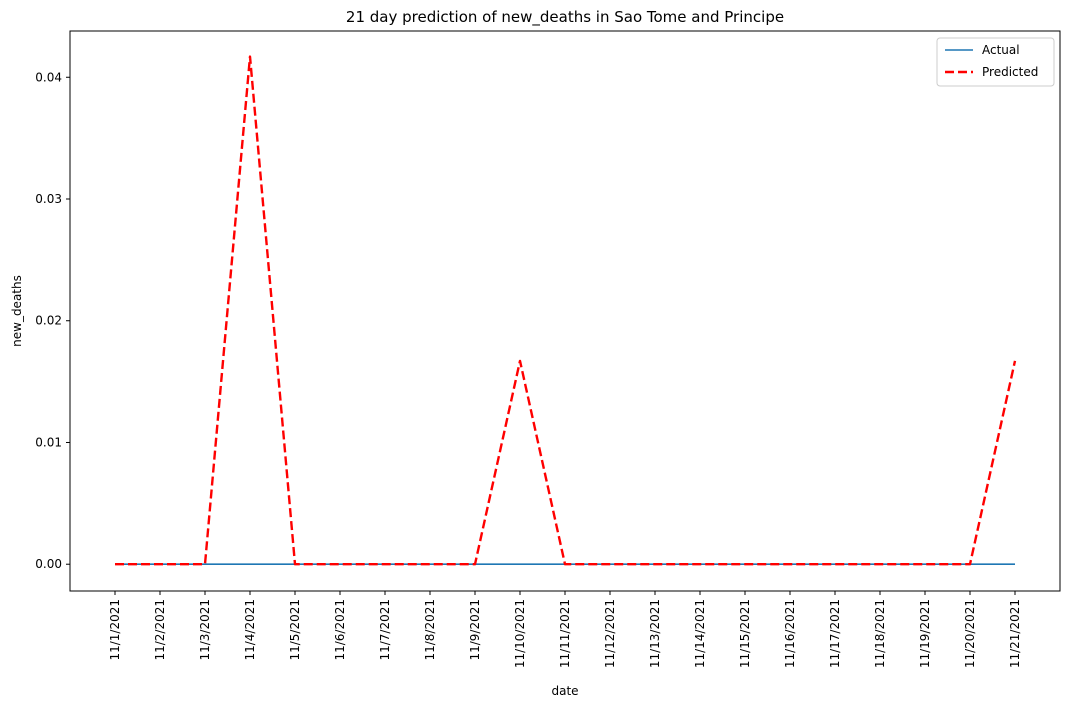  Describe the element at coordinates (1001, 50) in the screenshot. I see `legend-label-actual: Actual` at that location.